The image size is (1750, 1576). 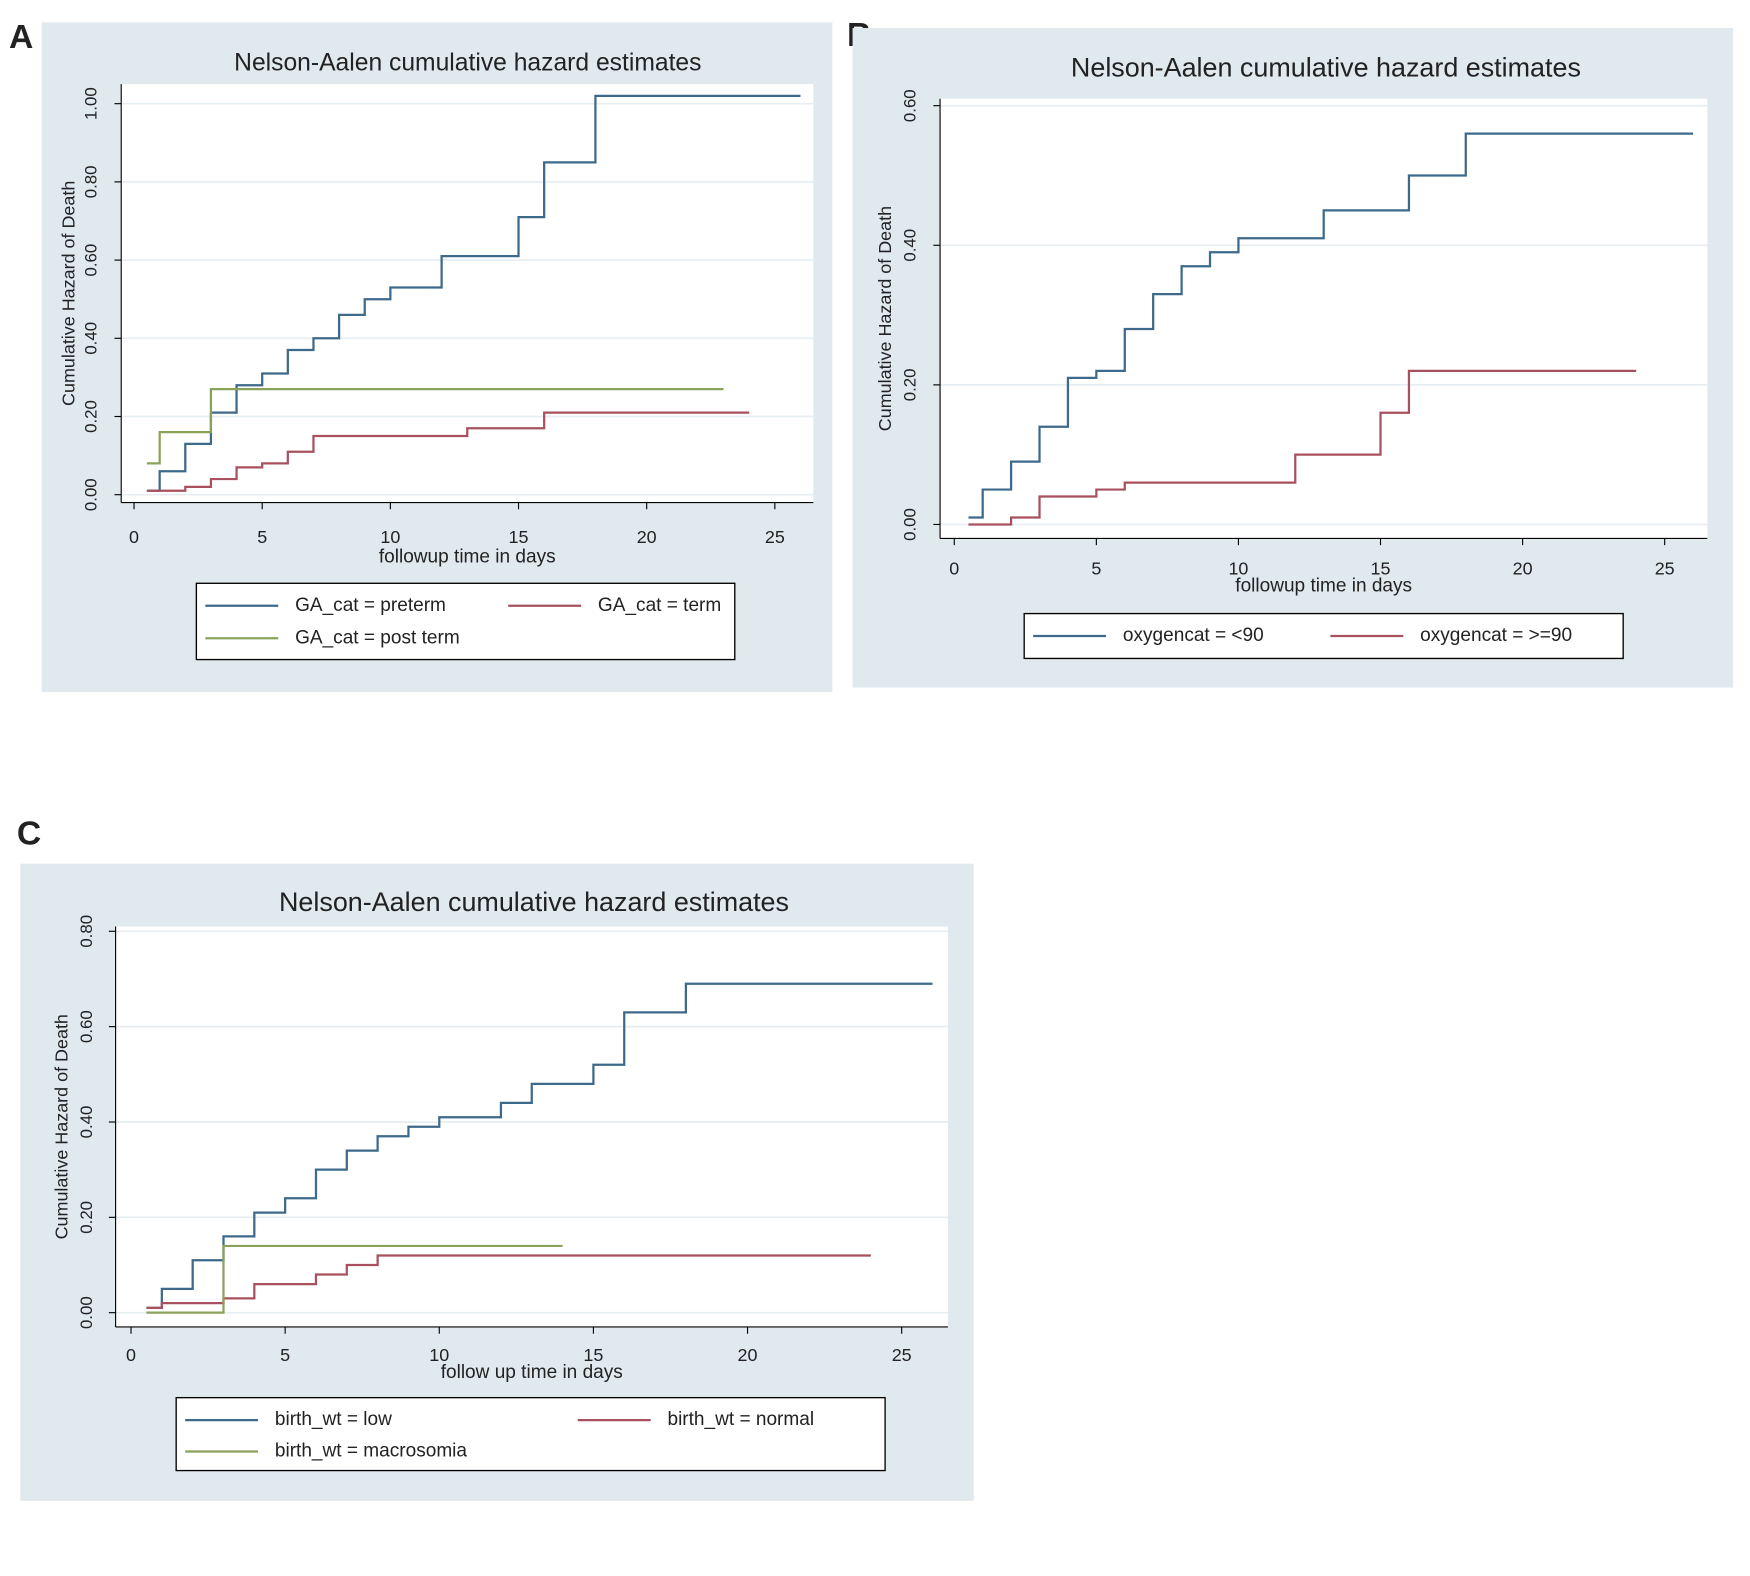 What do you see at coordinates (1496, 635) in the screenshot?
I see `legend-label: oxygencat = >=90` at bounding box center [1496, 635].